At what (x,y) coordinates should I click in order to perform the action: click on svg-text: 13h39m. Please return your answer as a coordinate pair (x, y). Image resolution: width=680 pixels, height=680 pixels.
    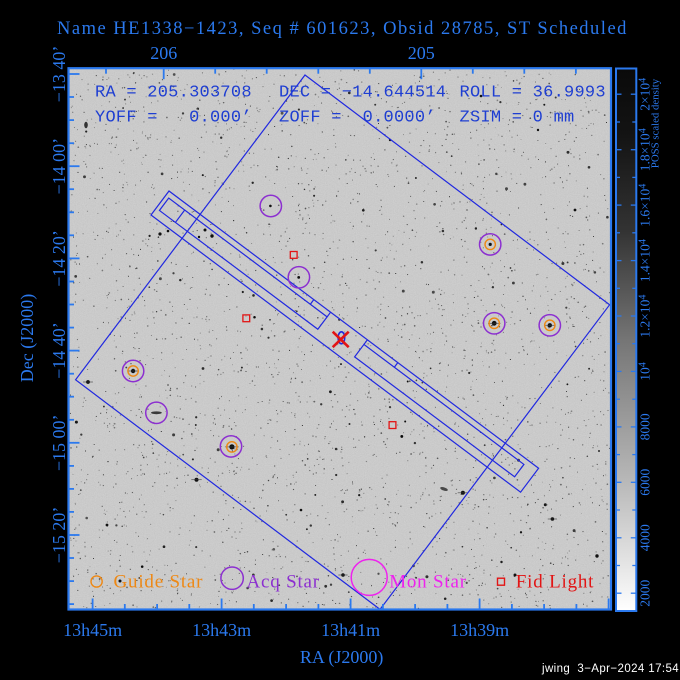
    Looking at the image, I should click on (479, 630).